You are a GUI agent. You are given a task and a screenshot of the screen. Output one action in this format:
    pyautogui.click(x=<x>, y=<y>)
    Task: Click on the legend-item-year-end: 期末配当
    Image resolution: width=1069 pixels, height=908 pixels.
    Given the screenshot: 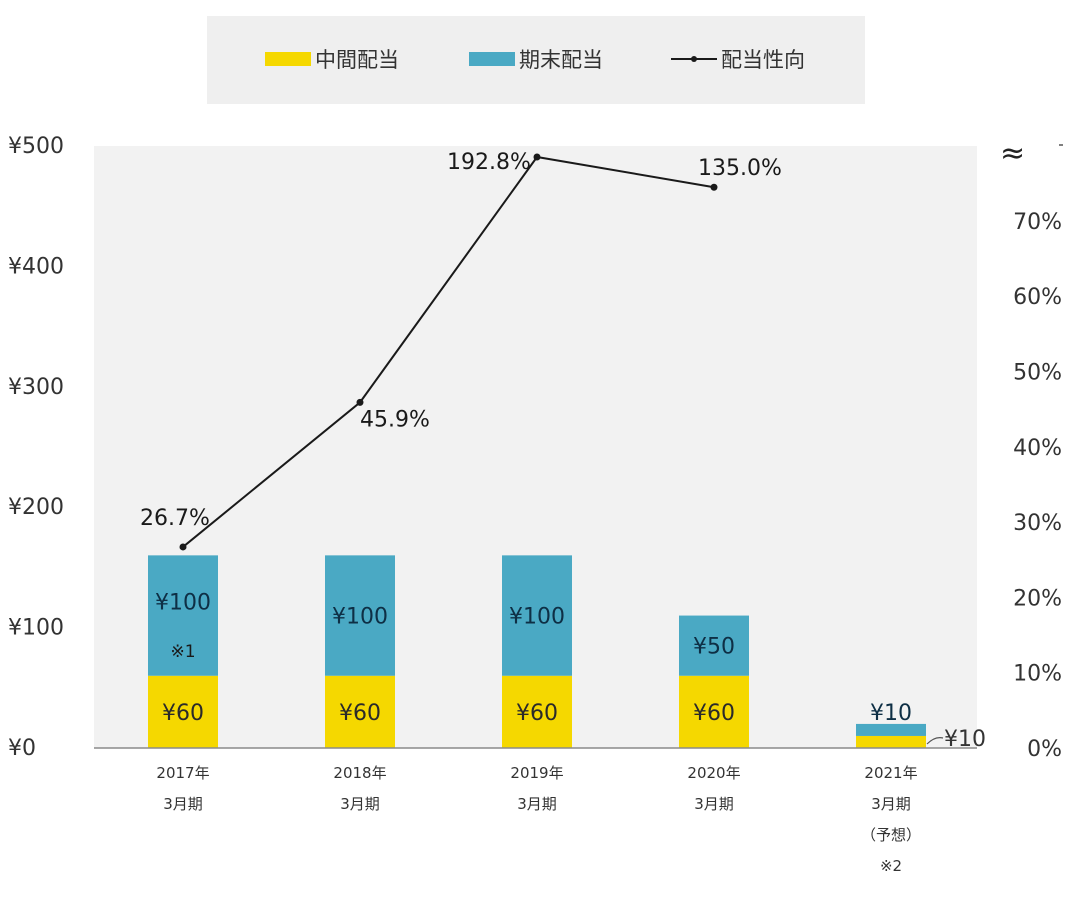 What is the action you would take?
    pyautogui.click(x=536, y=59)
    